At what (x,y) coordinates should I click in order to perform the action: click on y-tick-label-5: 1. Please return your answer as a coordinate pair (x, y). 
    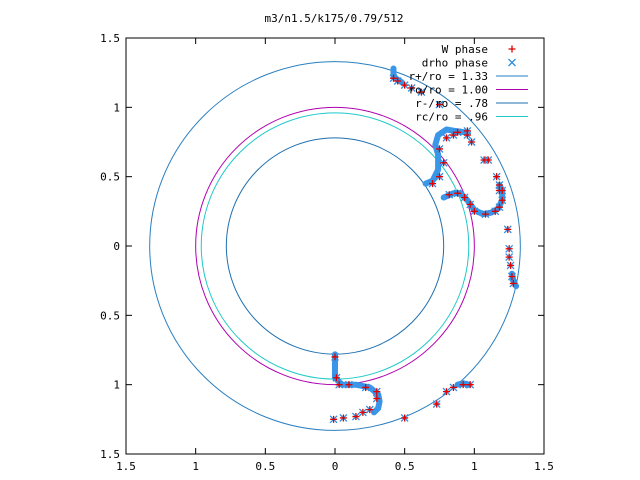
    Looking at the image, I should click on (116, 385).